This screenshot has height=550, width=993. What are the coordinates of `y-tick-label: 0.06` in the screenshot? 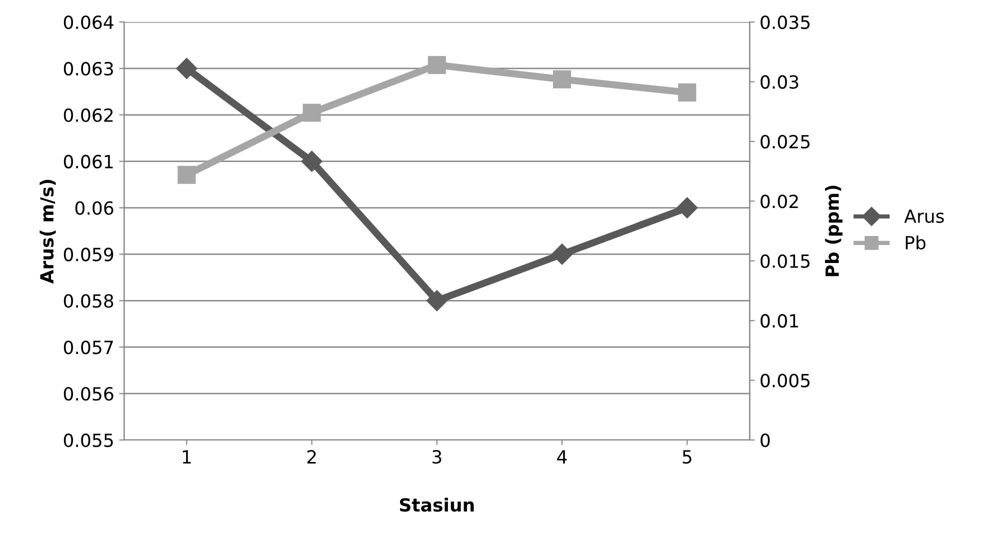 It's located at (94, 208).